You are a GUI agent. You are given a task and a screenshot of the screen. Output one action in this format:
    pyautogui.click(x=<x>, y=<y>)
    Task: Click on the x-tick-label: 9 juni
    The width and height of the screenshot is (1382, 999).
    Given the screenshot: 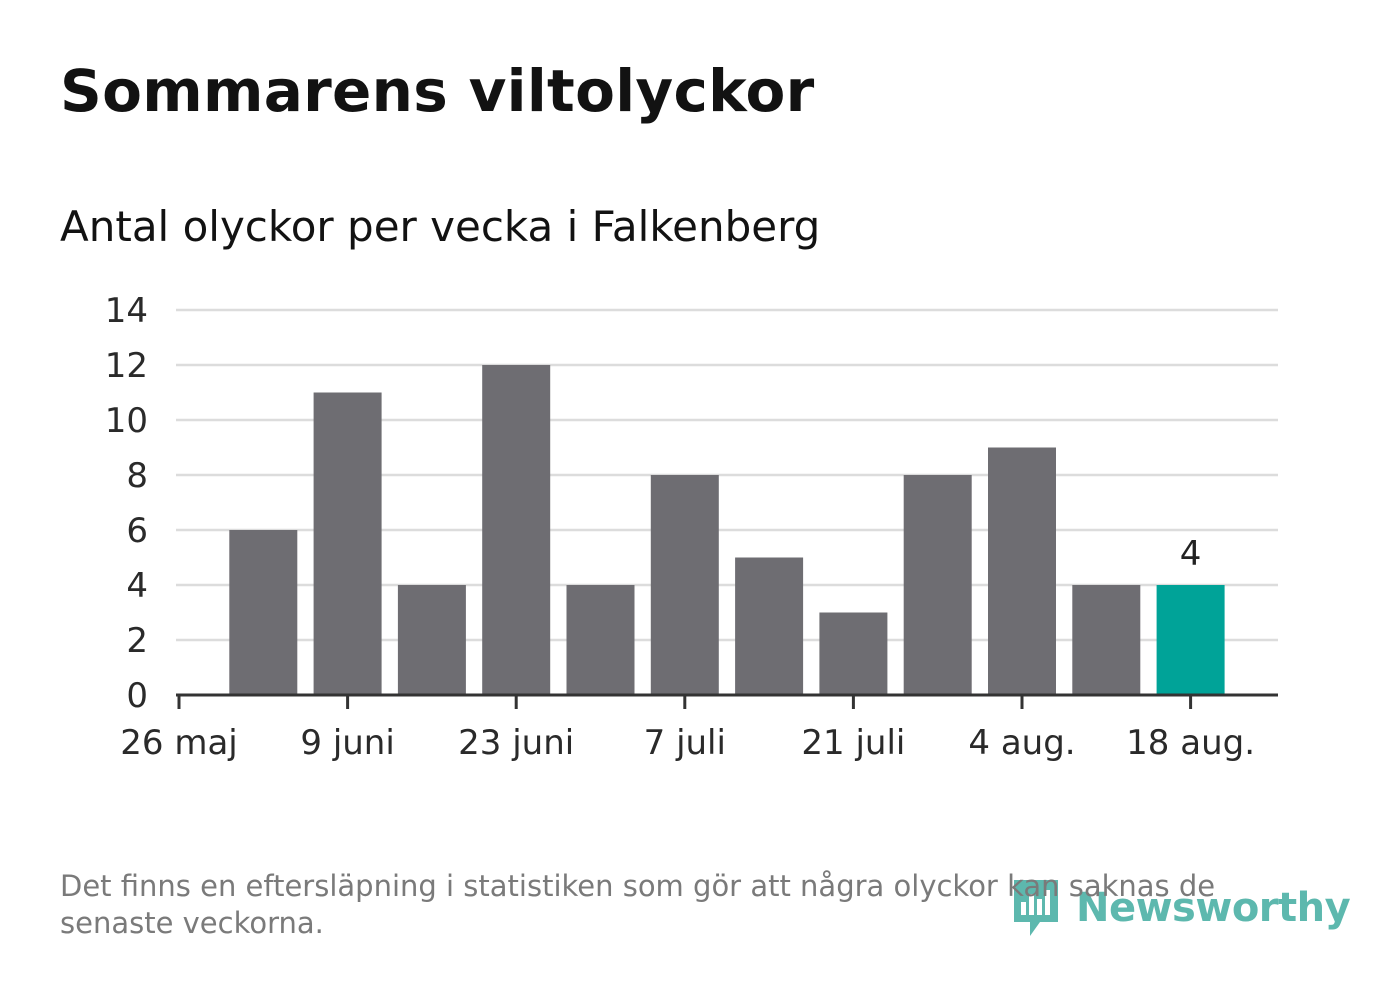 What is the action you would take?
    pyautogui.click(x=347, y=743)
    